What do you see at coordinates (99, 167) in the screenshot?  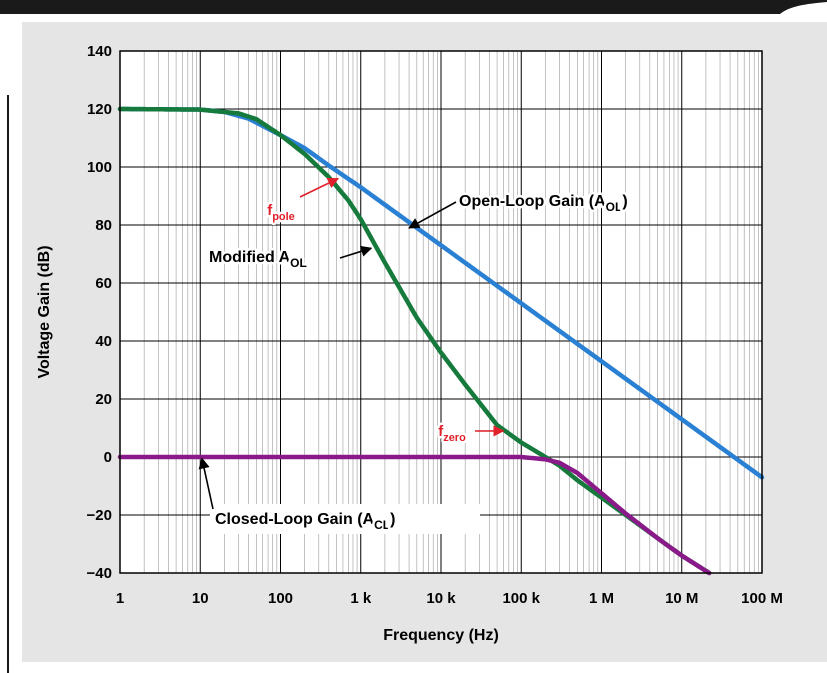 I see `y-tick-label: 100` at bounding box center [99, 167].